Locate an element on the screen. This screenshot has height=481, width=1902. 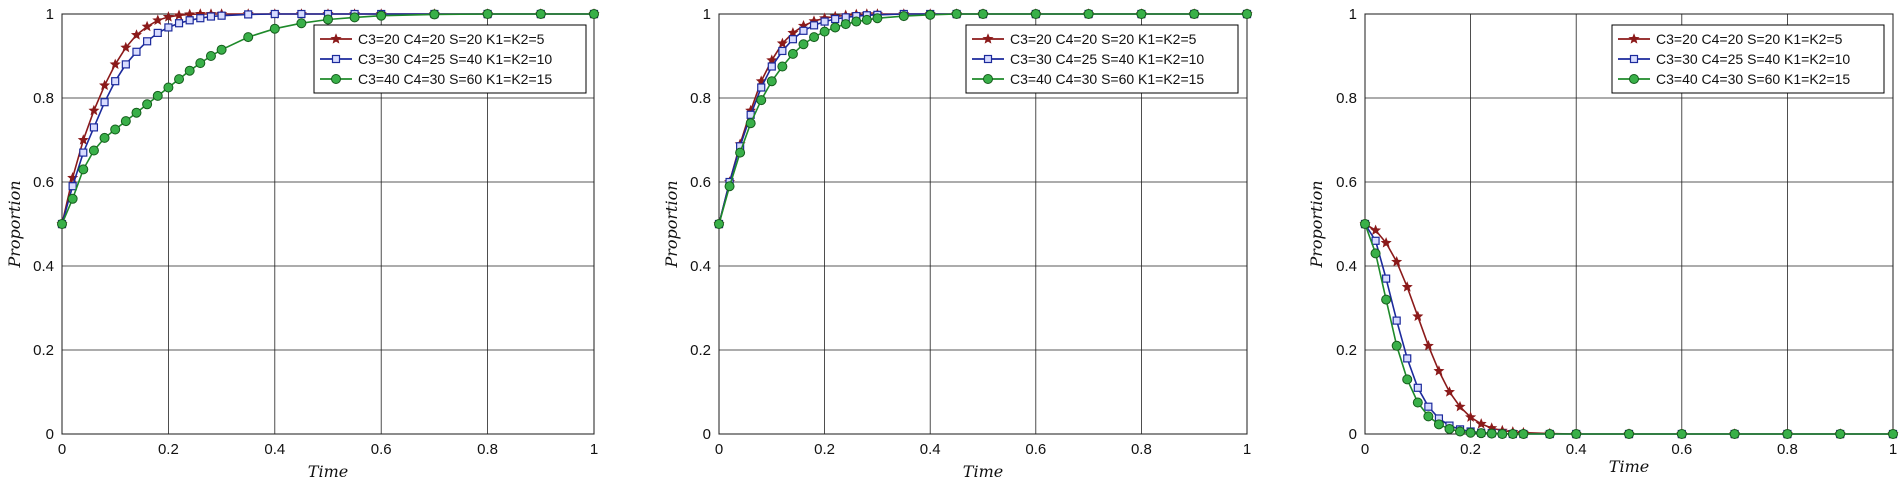
x-tick-label: 0.4 is located at coordinates (1576, 449).